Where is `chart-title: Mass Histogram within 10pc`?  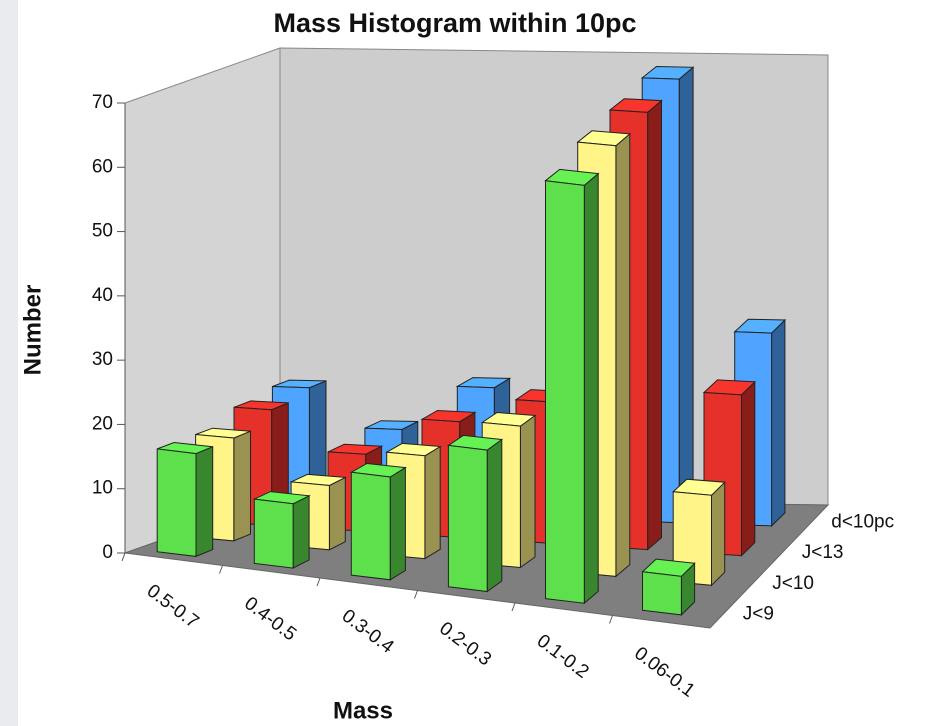
chart-title: Mass Histogram within 10pc is located at coordinates (454, 23).